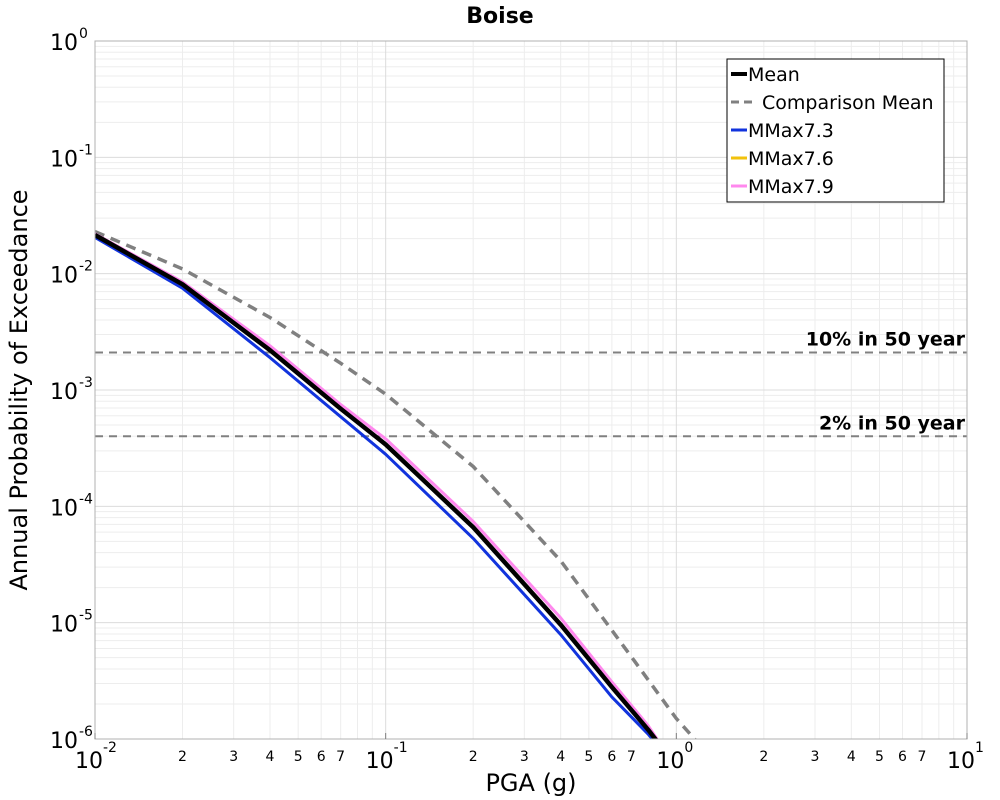  Describe the element at coordinates (86, 616) in the screenshot. I see `y-tick-exponent: -5` at that location.